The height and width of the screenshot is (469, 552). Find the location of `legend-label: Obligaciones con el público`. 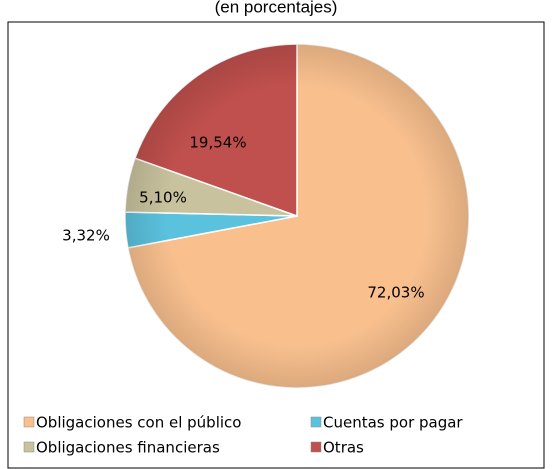

legend-label: Obligaciones con el público is located at coordinates (138, 423).